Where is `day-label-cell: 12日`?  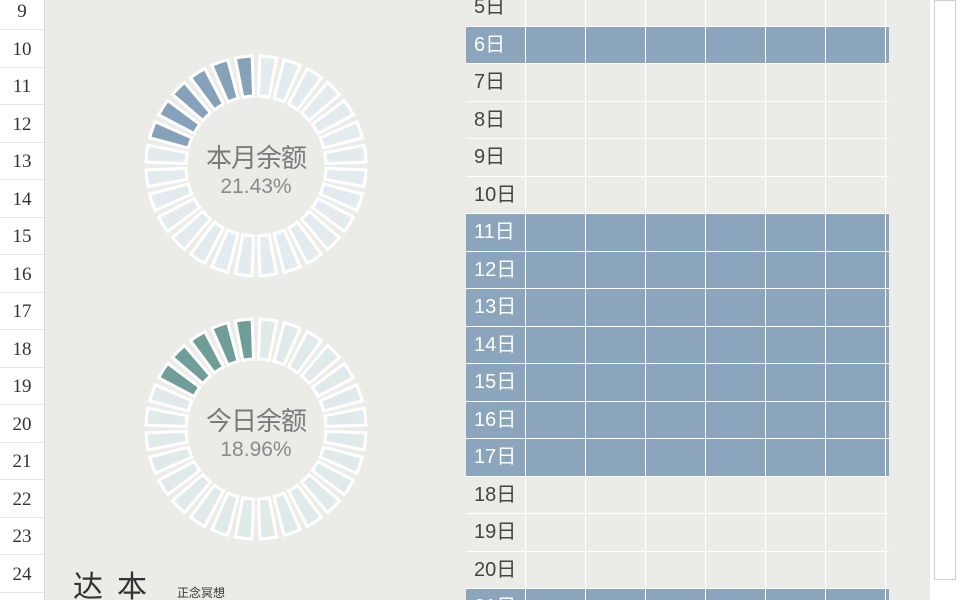 day-label-cell: 12日 is located at coordinates (496, 269).